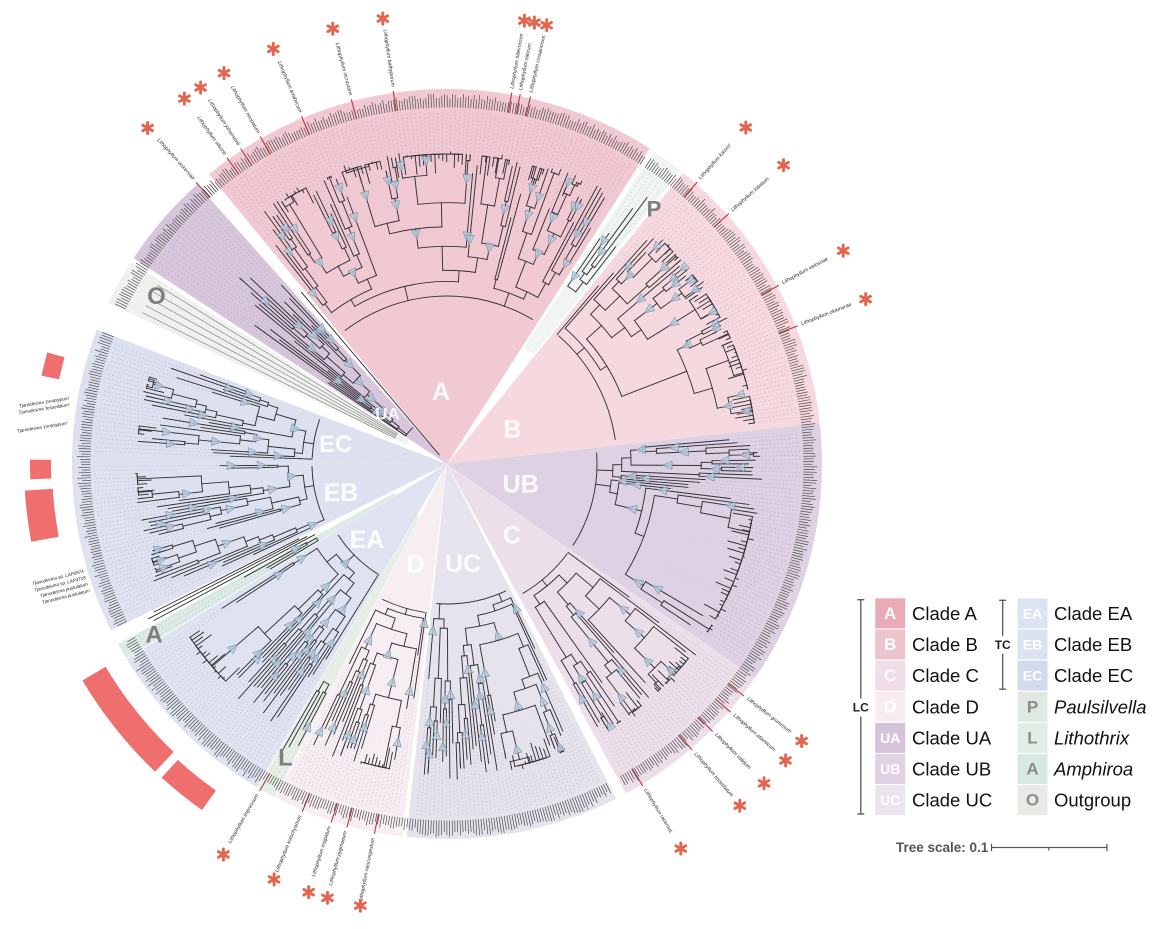 The width and height of the screenshot is (1152, 929). Describe the element at coordinates (952, 737) in the screenshot. I see `svg-text: Clade UA` at that location.